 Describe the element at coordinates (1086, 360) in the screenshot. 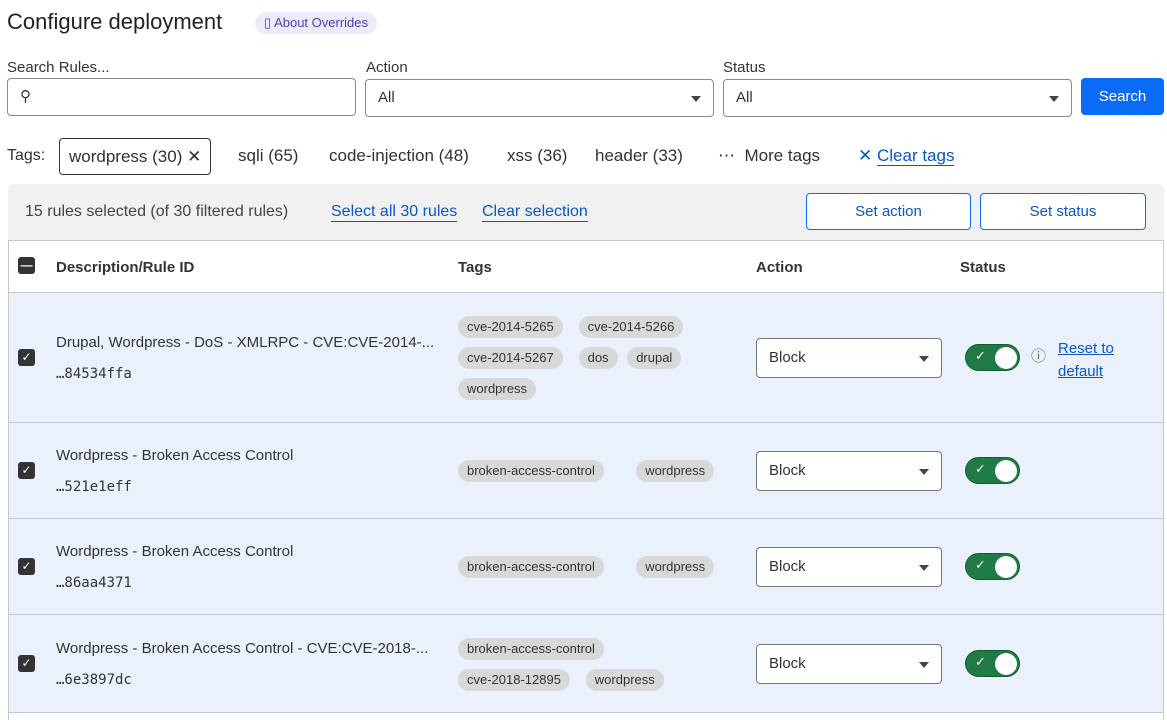

I see `reset-to-default-link: Reset to default` at that location.